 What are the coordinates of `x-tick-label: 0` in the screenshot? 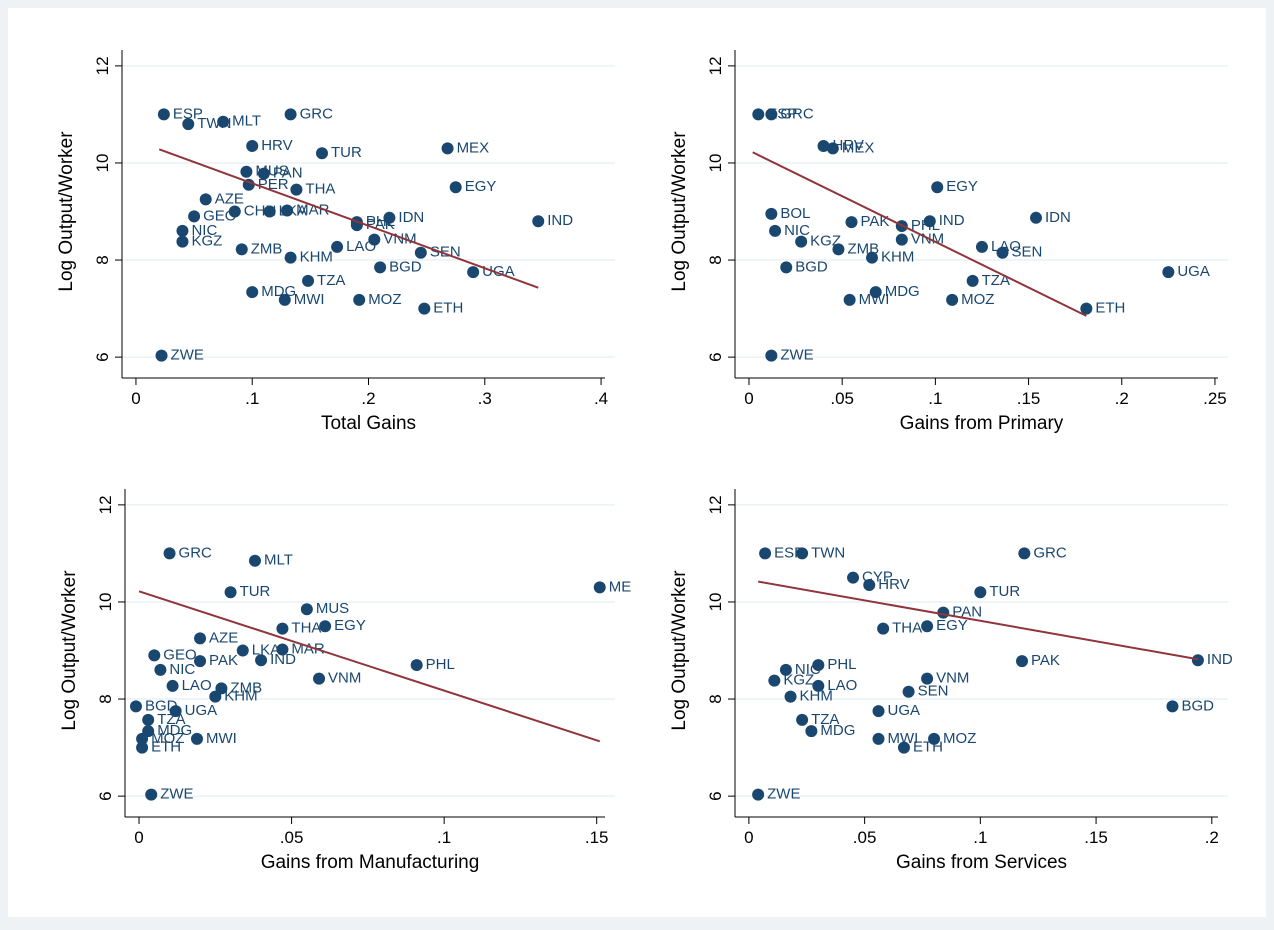 It's located at (748, 398).